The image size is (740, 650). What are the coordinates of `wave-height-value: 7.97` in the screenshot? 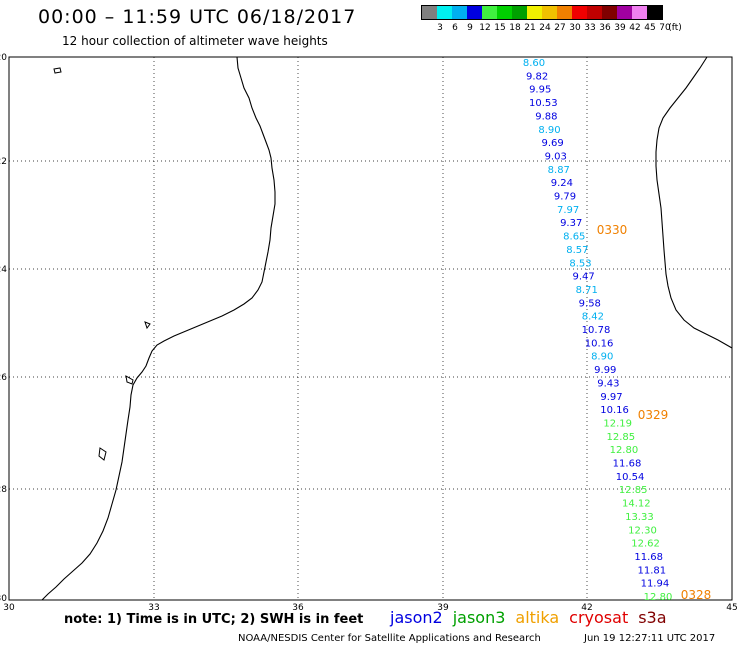 It's located at (568, 210).